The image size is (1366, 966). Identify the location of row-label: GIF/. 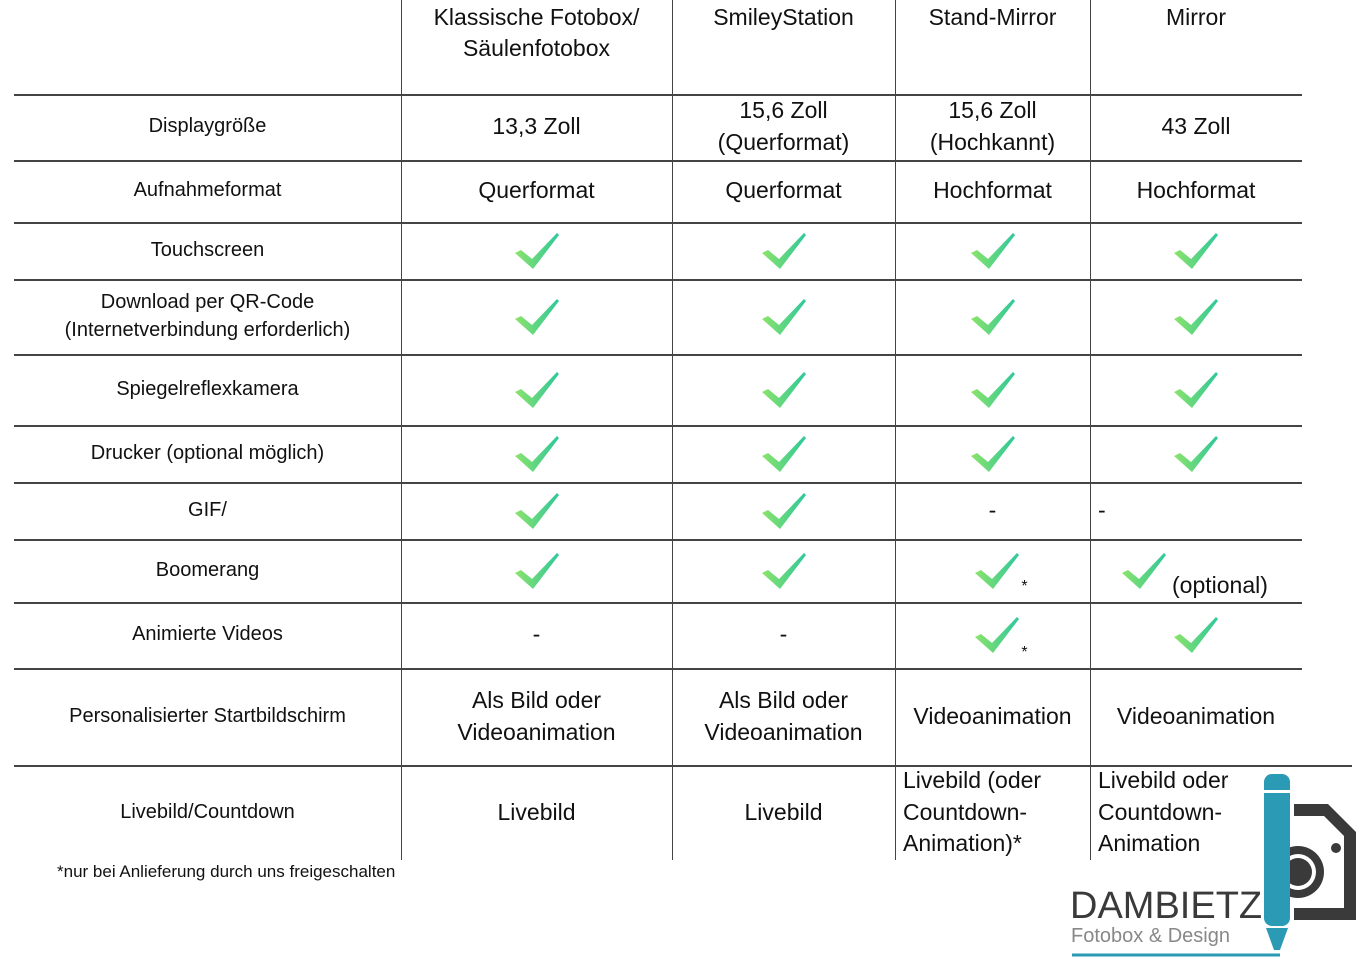
(207, 509).